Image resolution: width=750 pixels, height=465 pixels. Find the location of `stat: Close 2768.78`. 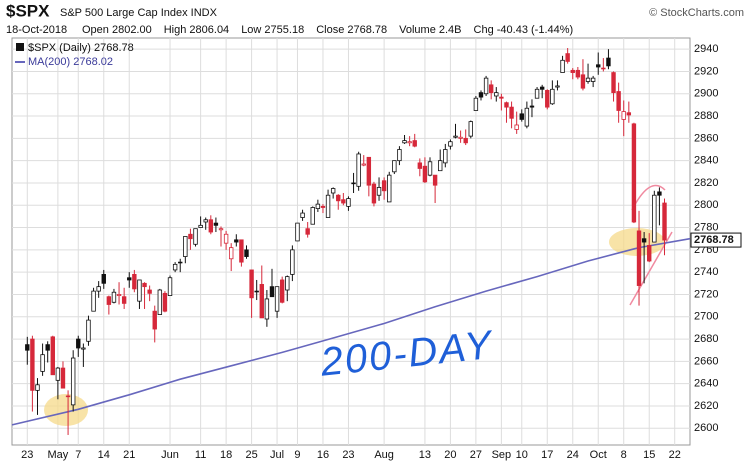

stat: Close 2768.78 is located at coordinates (351, 30).